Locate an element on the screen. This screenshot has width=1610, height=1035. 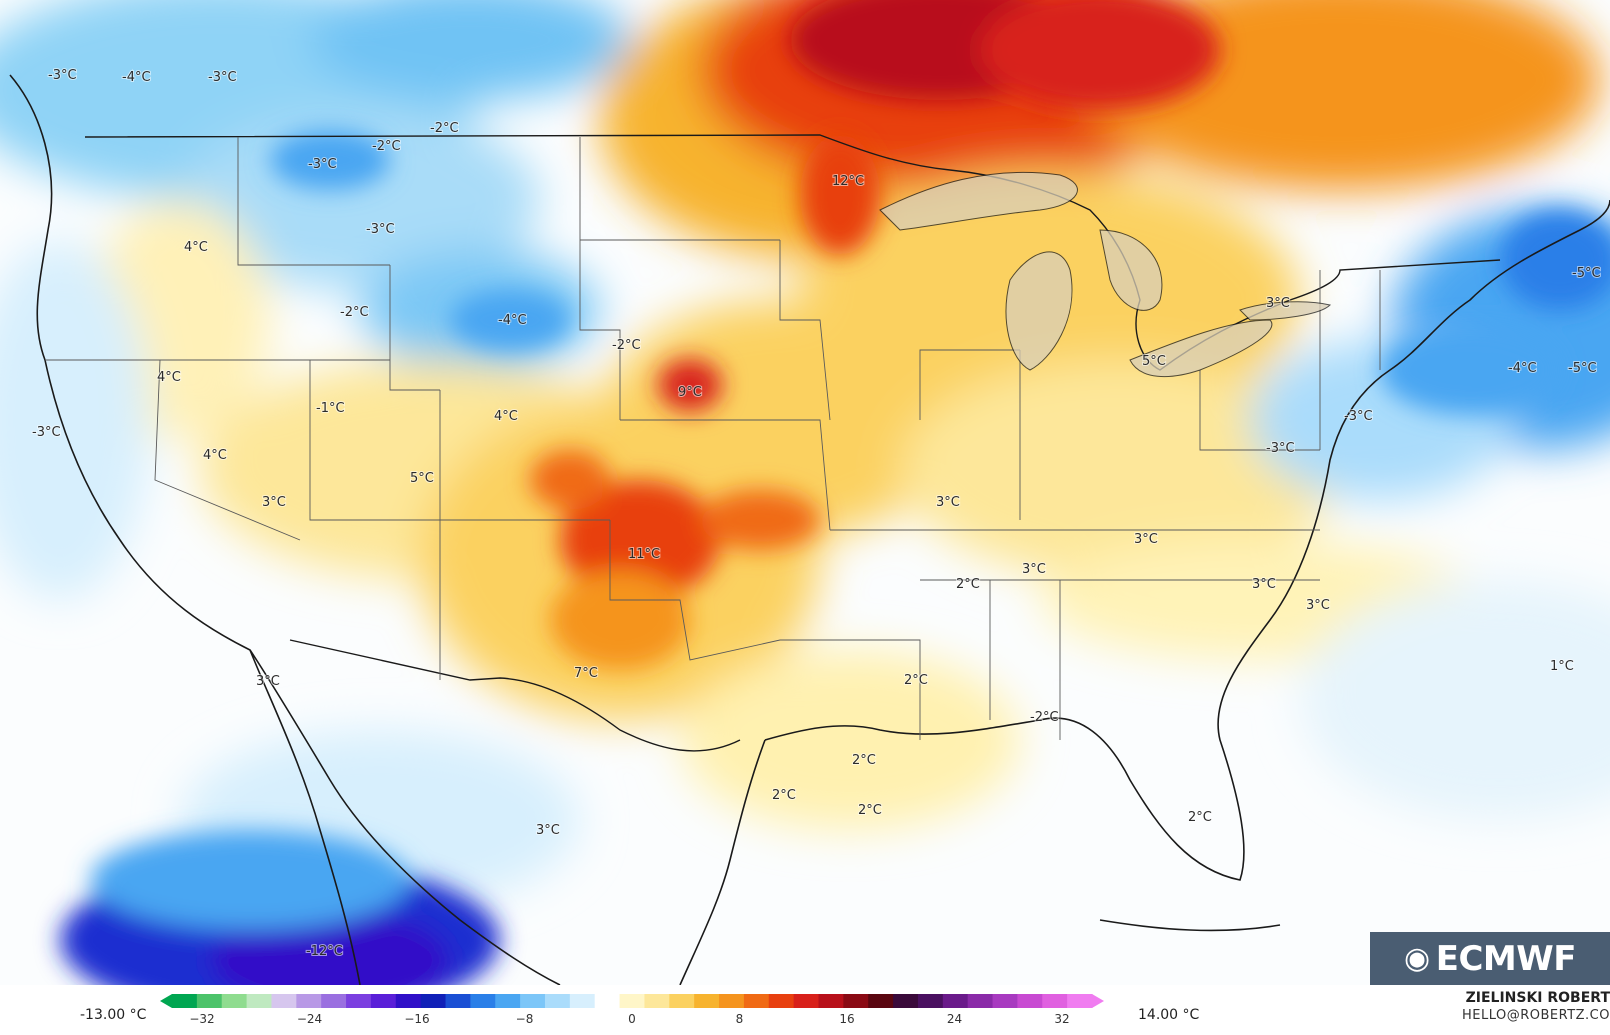
temp-label: 7°C is located at coordinates (586, 673).